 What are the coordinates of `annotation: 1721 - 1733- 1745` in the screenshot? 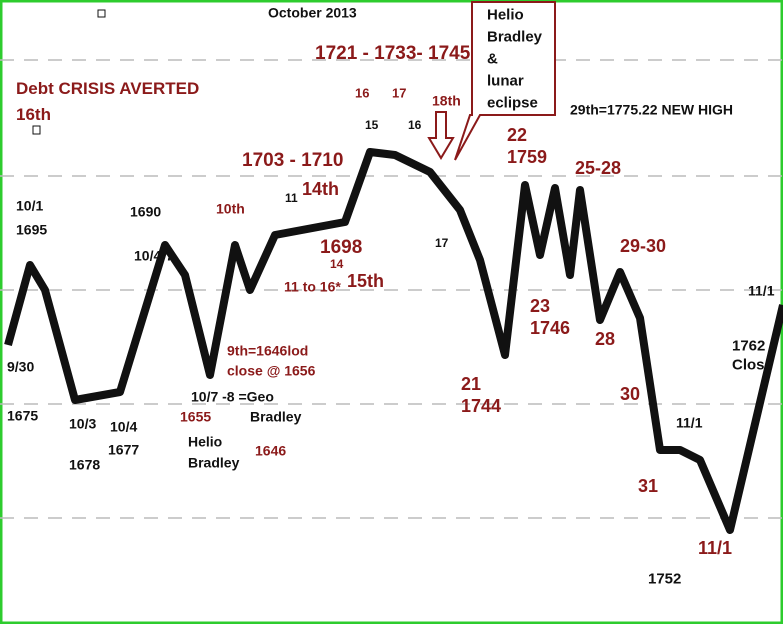 It's located at (393, 53).